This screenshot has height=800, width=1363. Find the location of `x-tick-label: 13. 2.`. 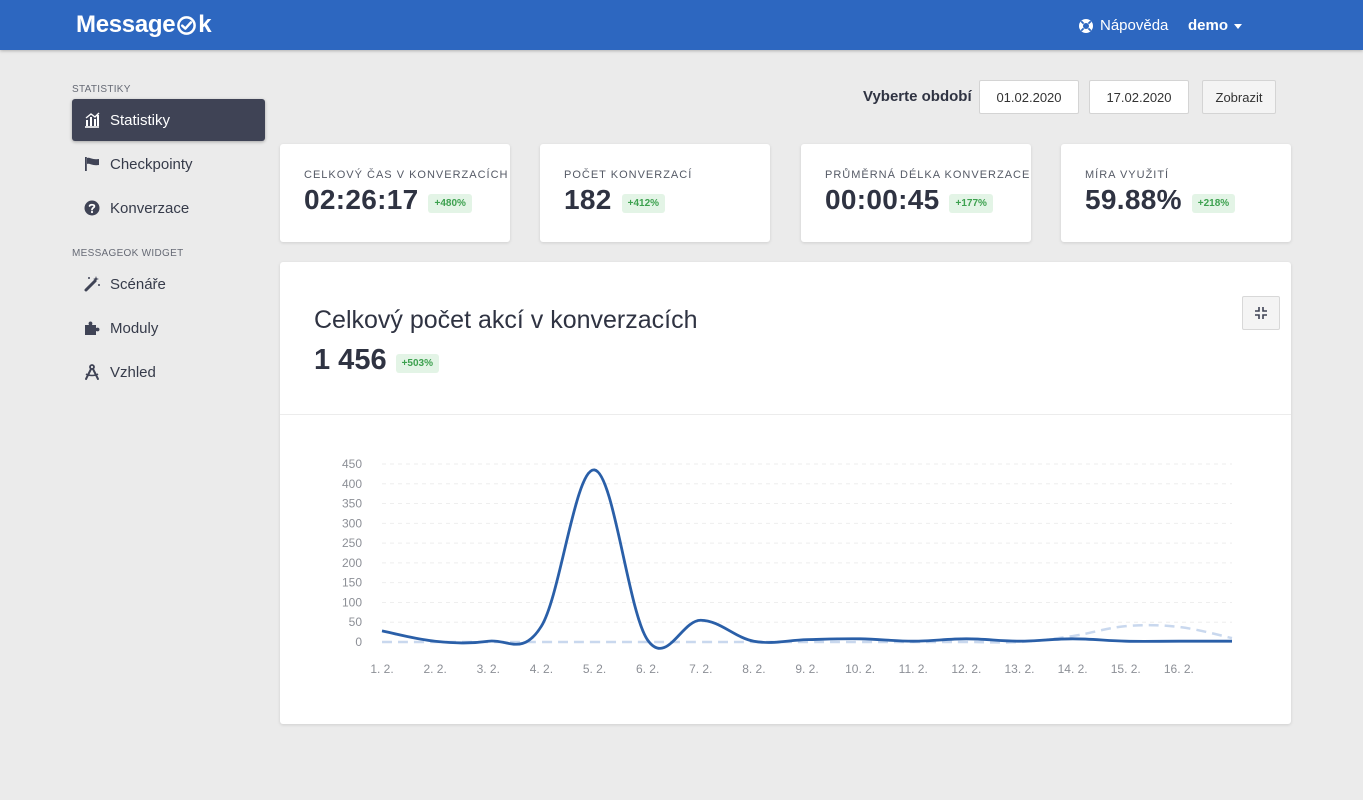

x-tick-label: 13. 2. is located at coordinates (1019, 669).